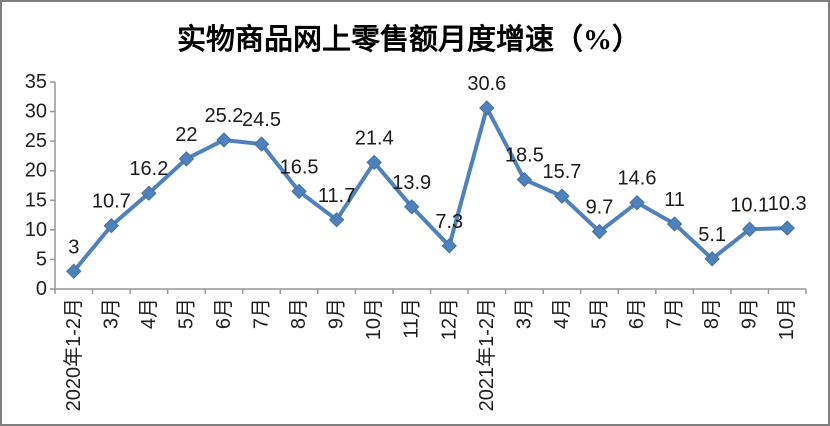 The image size is (830, 426). What do you see at coordinates (409, 39) in the screenshot?
I see `chart-title: 实物商品网上零售额月度增速（%）` at bounding box center [409, 39].